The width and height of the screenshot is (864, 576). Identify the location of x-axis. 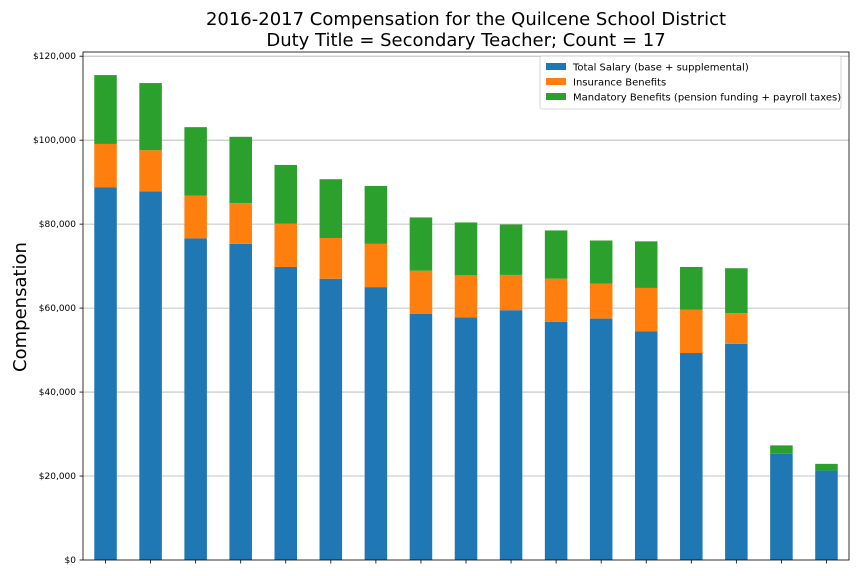
(466, 562).